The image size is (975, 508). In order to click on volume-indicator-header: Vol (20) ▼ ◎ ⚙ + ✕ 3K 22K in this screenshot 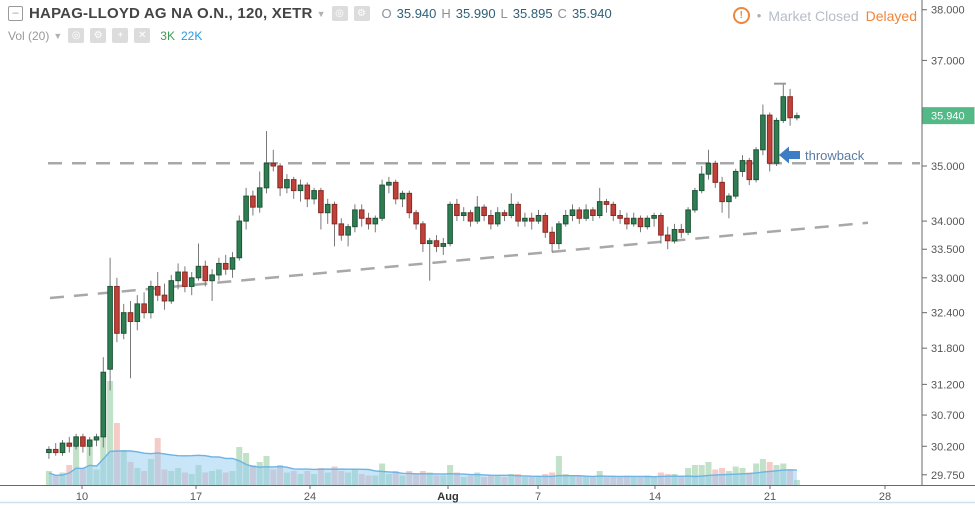, I will do `click(105, 35)`.